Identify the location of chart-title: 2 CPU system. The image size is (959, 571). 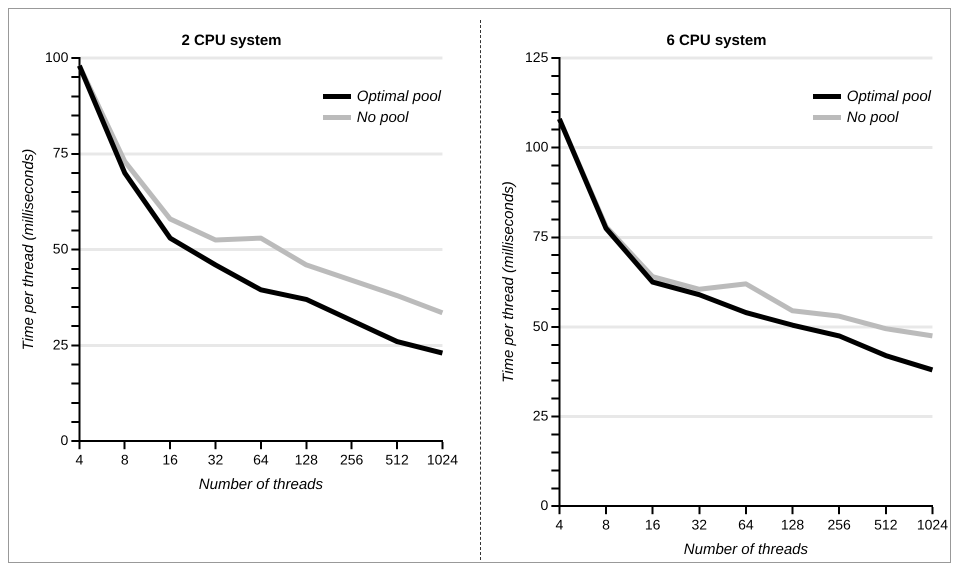
(231, 41).